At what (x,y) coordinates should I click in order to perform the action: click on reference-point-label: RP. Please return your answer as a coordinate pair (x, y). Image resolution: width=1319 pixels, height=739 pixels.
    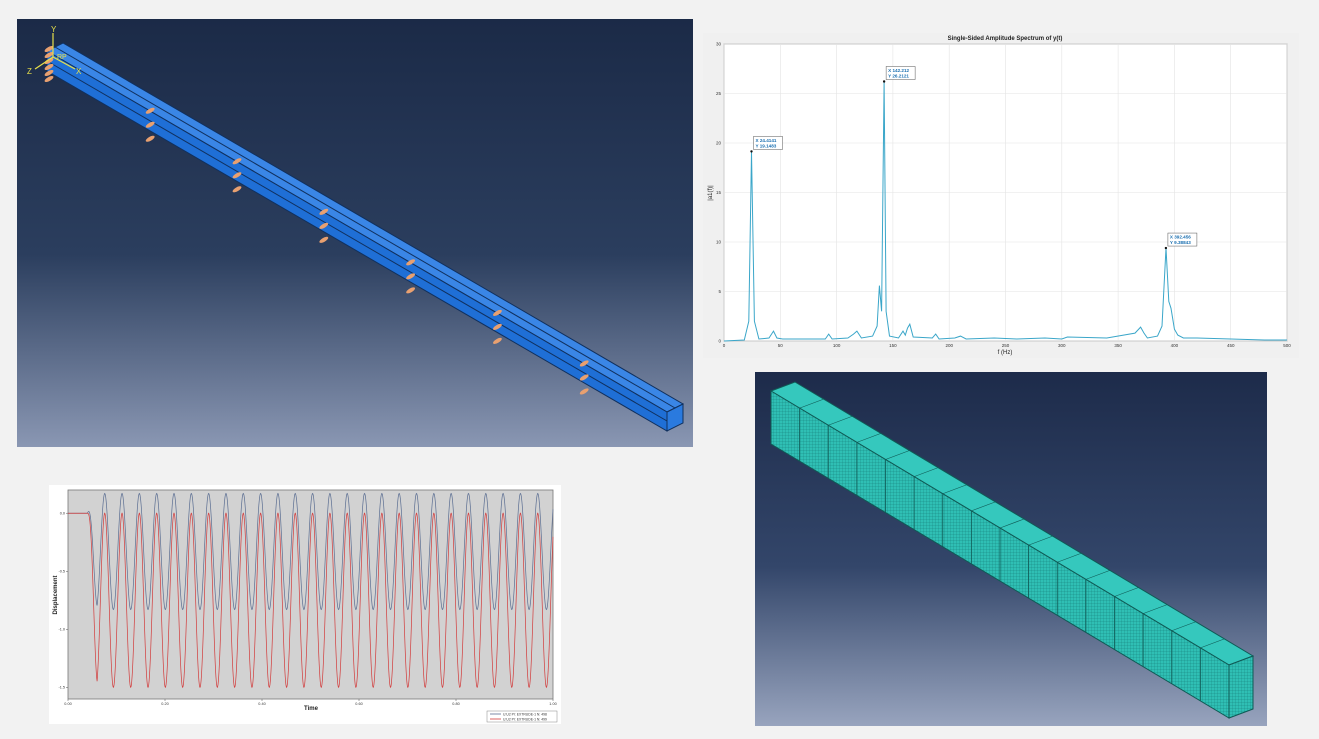
    Looking at the image, I should click on (62, 57).